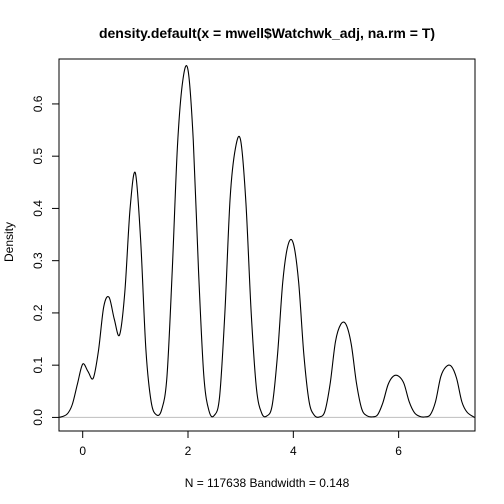 The image size is (504, 504). Describe the element at coordinates (45, 260) in the screenshot. I see `y-axis: 0.0 0.1 0.2 0.3 0.4 0.5 0.6` at that location.